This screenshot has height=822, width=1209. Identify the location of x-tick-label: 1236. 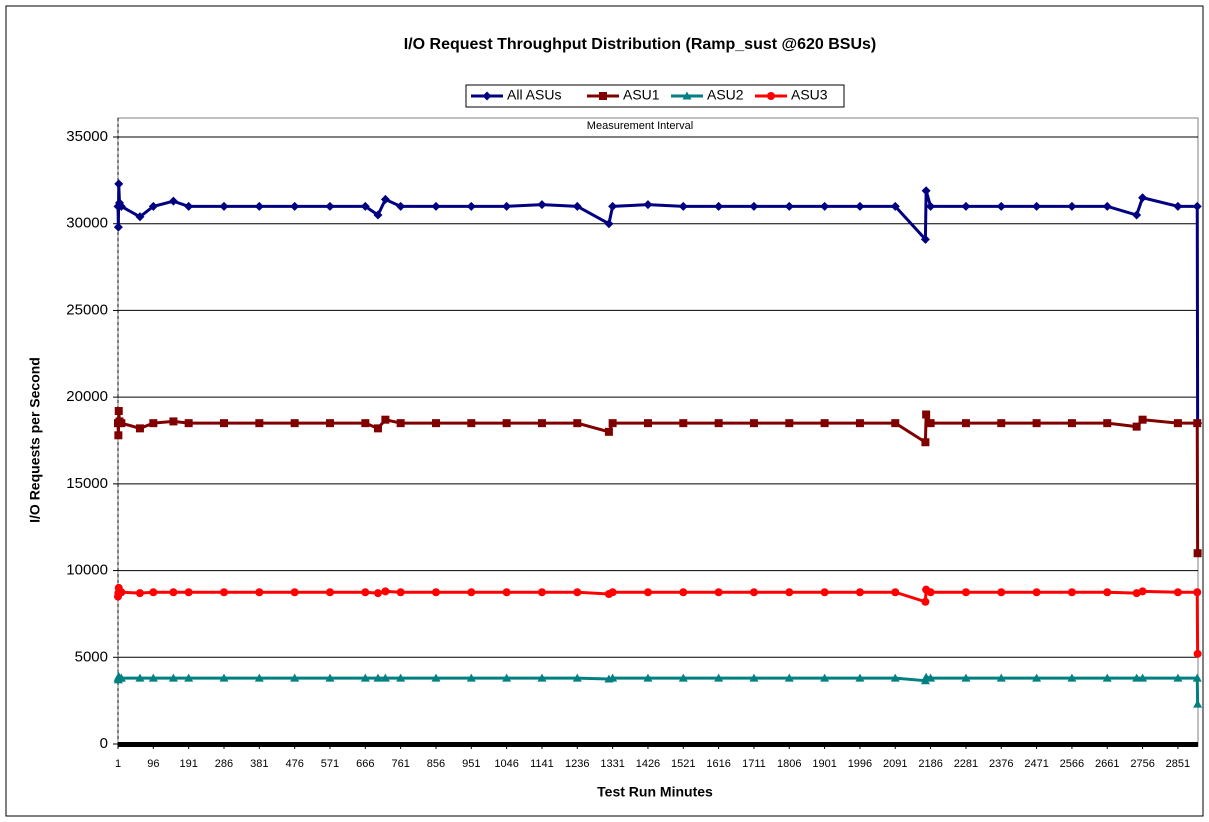
(577, 764).